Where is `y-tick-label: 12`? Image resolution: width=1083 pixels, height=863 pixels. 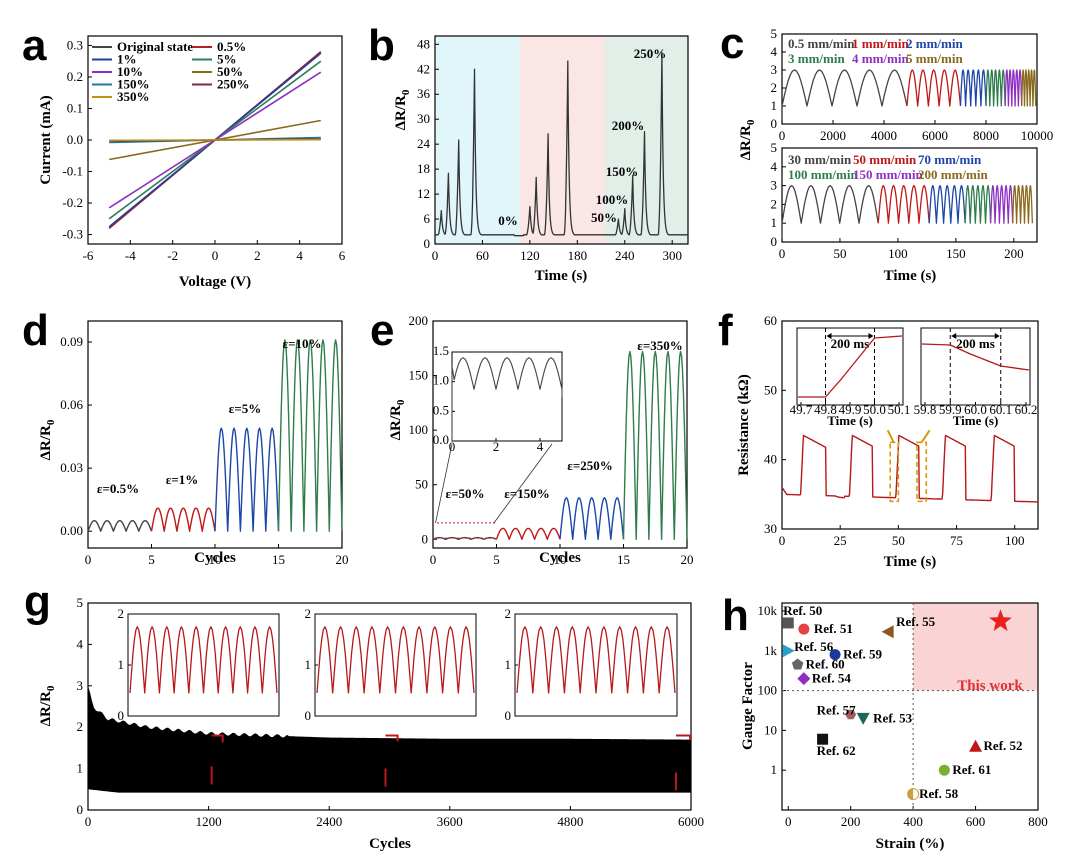 y-tick-label: 12 is located at coordinates (423, 193).